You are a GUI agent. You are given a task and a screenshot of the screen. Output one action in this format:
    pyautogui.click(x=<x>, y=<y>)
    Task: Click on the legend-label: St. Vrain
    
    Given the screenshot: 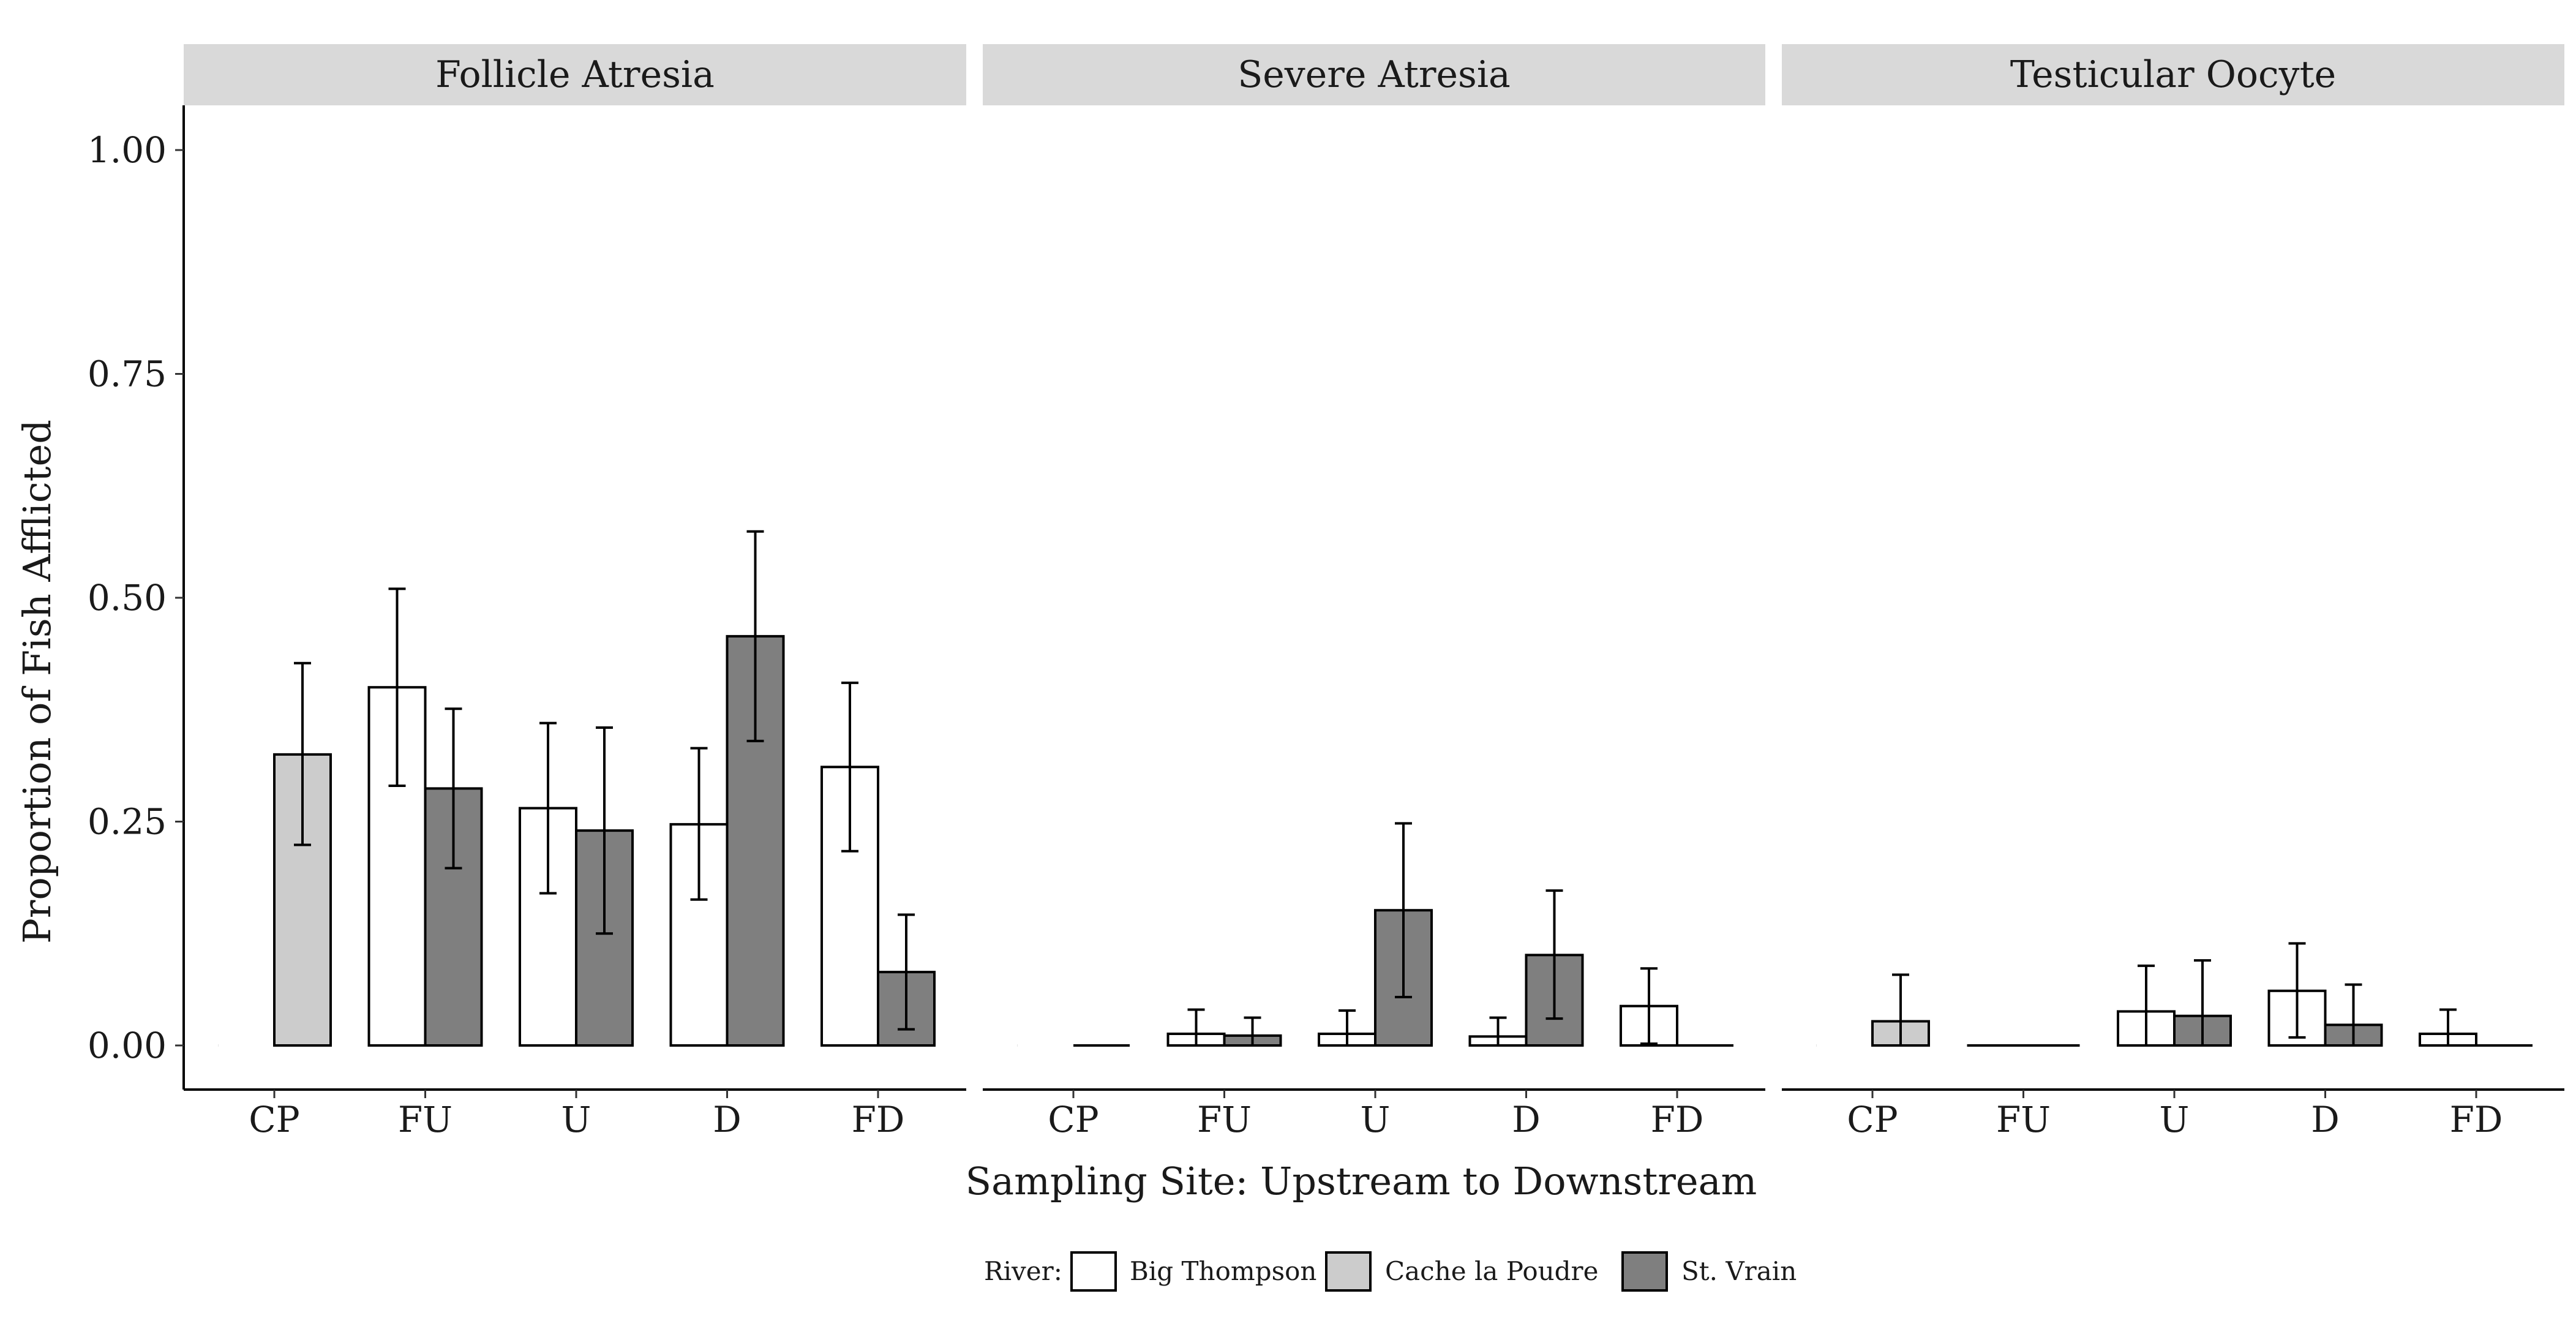 What is the action you would take?
    pyautogui.click(x=1739, y=1271)
    